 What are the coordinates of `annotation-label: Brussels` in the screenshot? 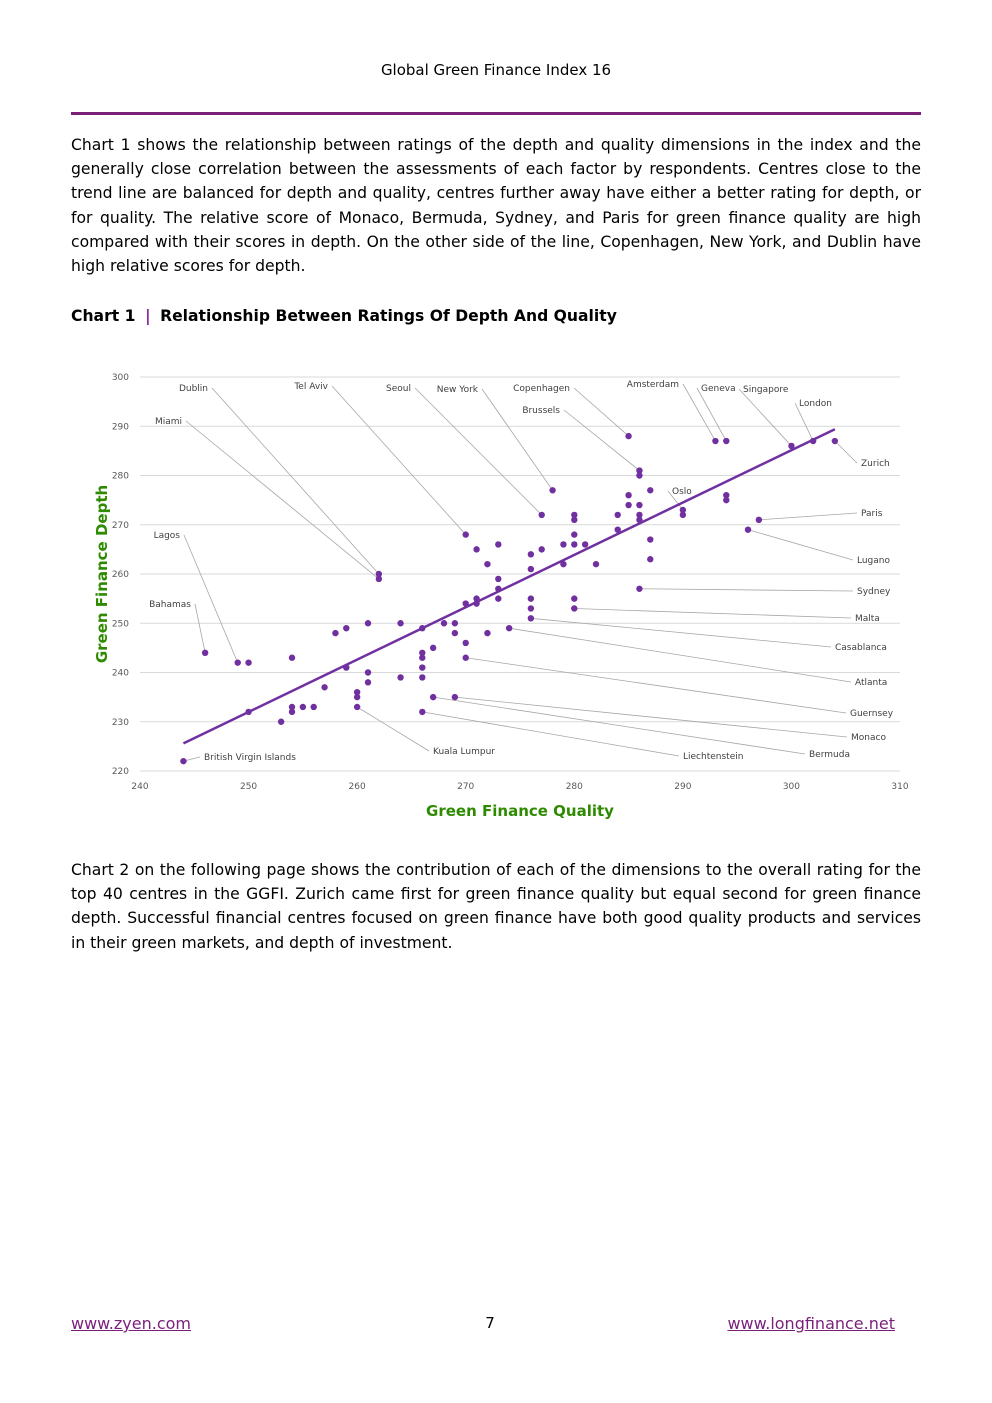 It's located at (541, 411).